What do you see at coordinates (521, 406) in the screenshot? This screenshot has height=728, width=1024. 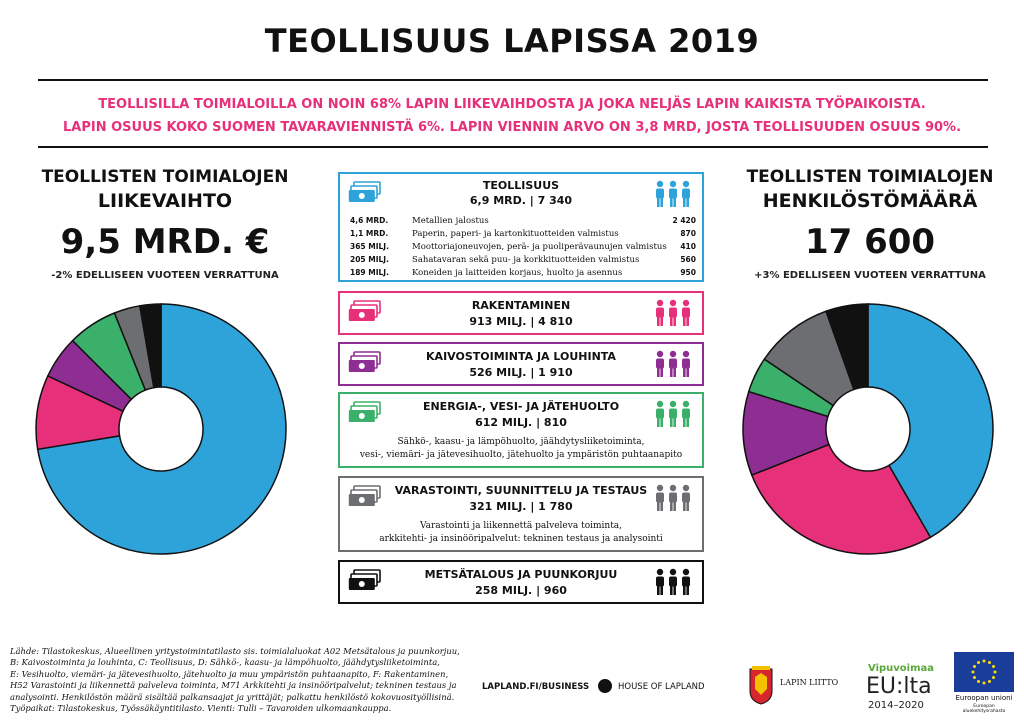 I see `sector-title: ENERGIA-, VESI- JA JÄTEHUOLTO` at bounding box center [521, 406].